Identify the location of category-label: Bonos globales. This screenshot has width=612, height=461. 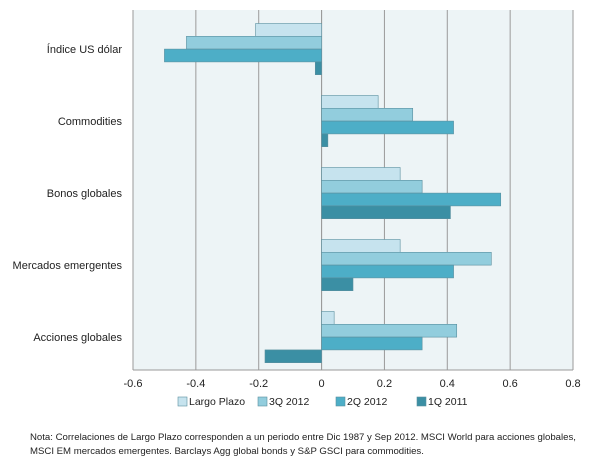
(85, 194).